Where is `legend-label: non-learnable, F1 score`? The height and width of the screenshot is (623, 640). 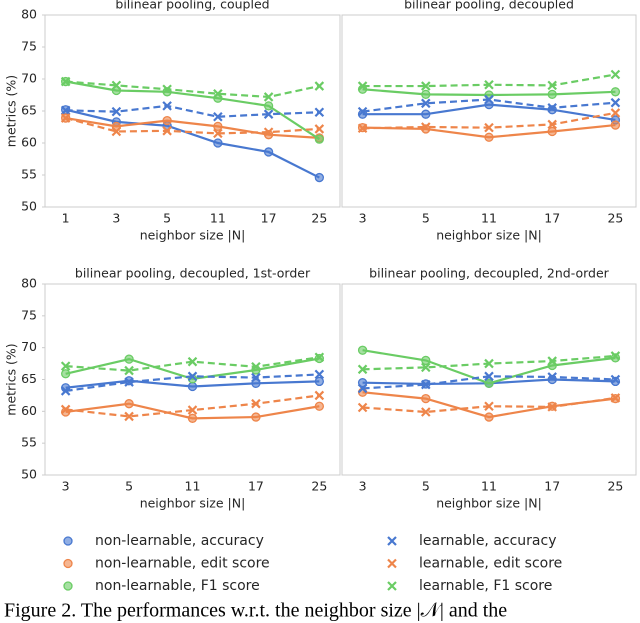 legend-label: non-learnable, F1 score is located at coordinates (177, 586).